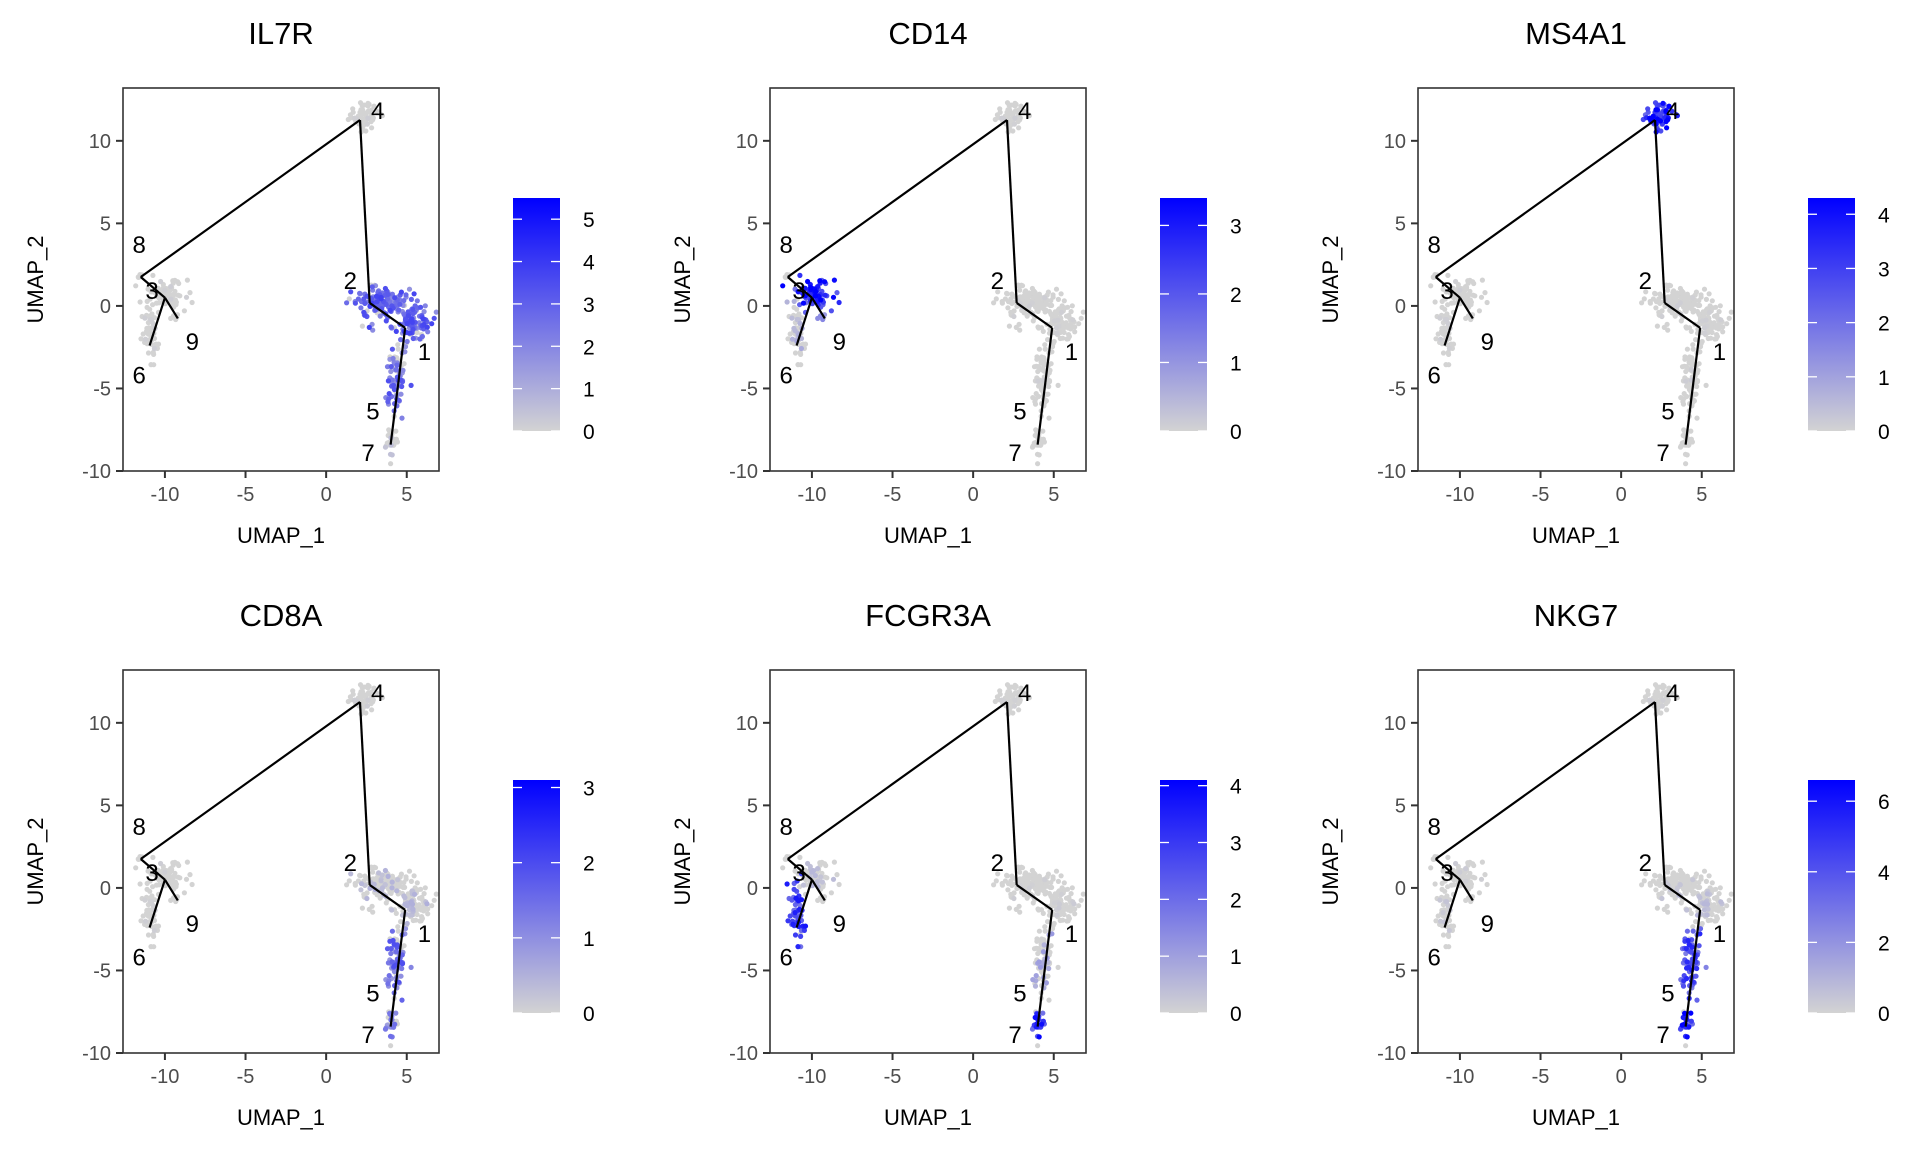  What do you see at coordinates (96, 1054) in the screenshot?
I see `y-tick-label: -10` at bounding box center [96, 1054].